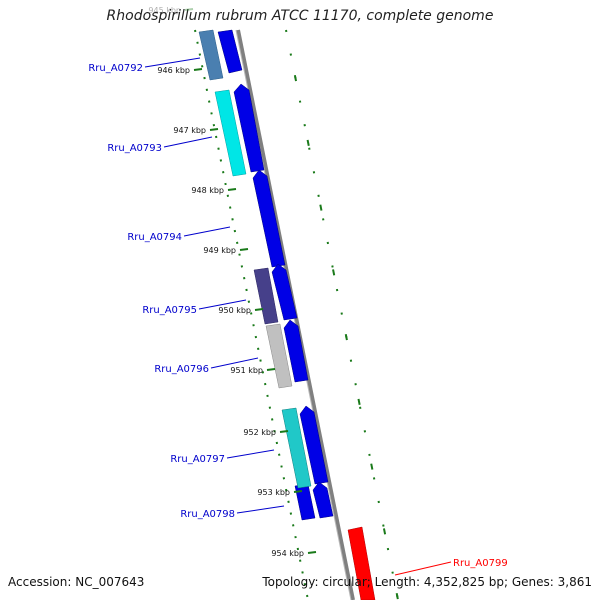  Describe the element at coordinates (173, 70) in the screenshot. I see `tick-label: 946 kbp` at that location.